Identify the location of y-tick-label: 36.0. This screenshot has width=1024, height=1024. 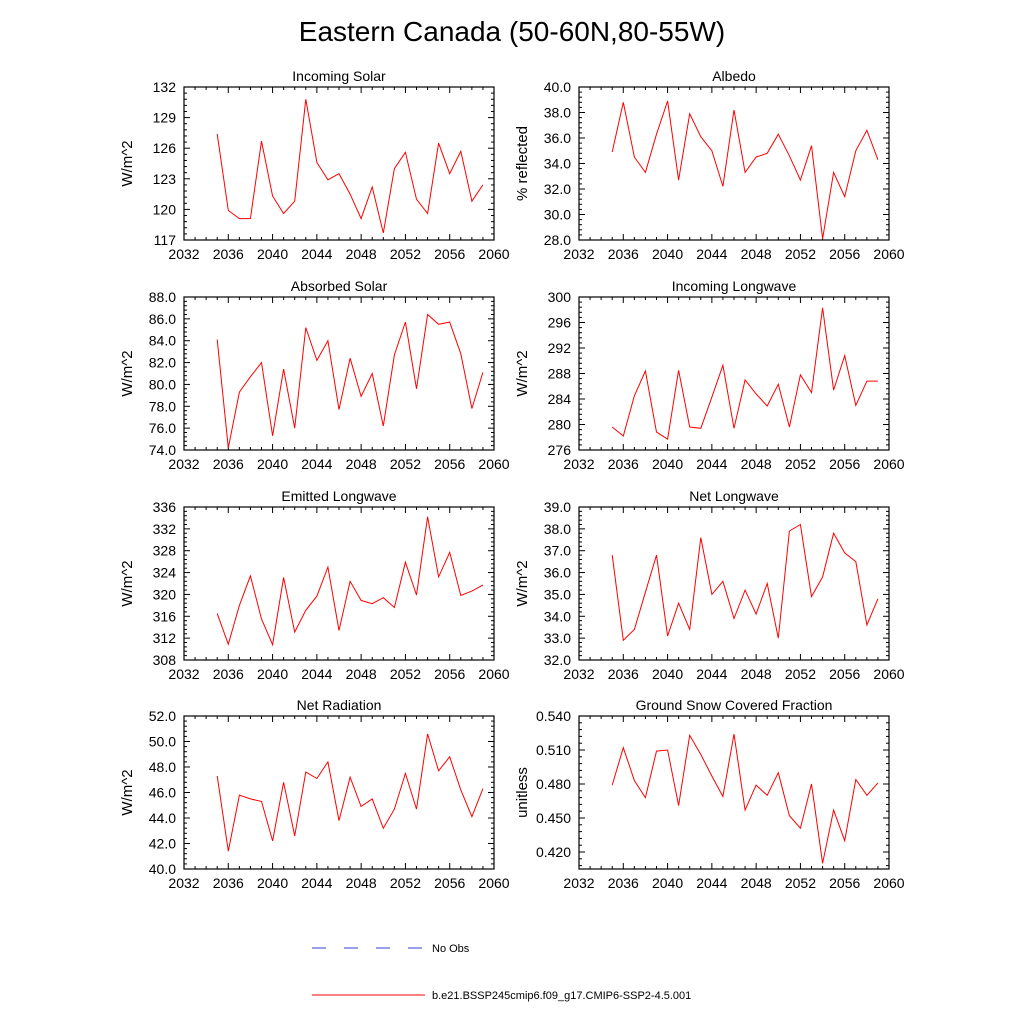
(557, 573).